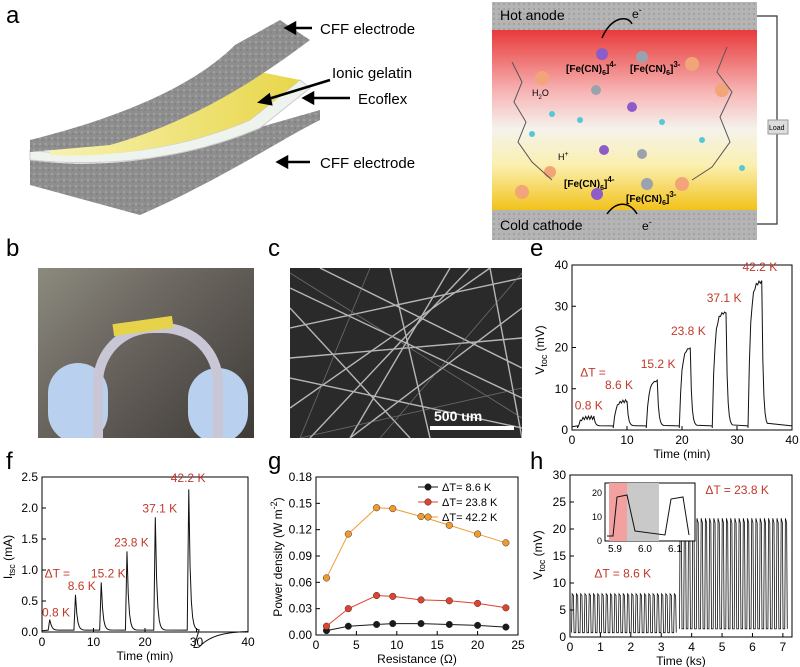  Describe the element at coordinates (301, 503) in the screenshot. I see `y-tick-label: 0.15` at that location.